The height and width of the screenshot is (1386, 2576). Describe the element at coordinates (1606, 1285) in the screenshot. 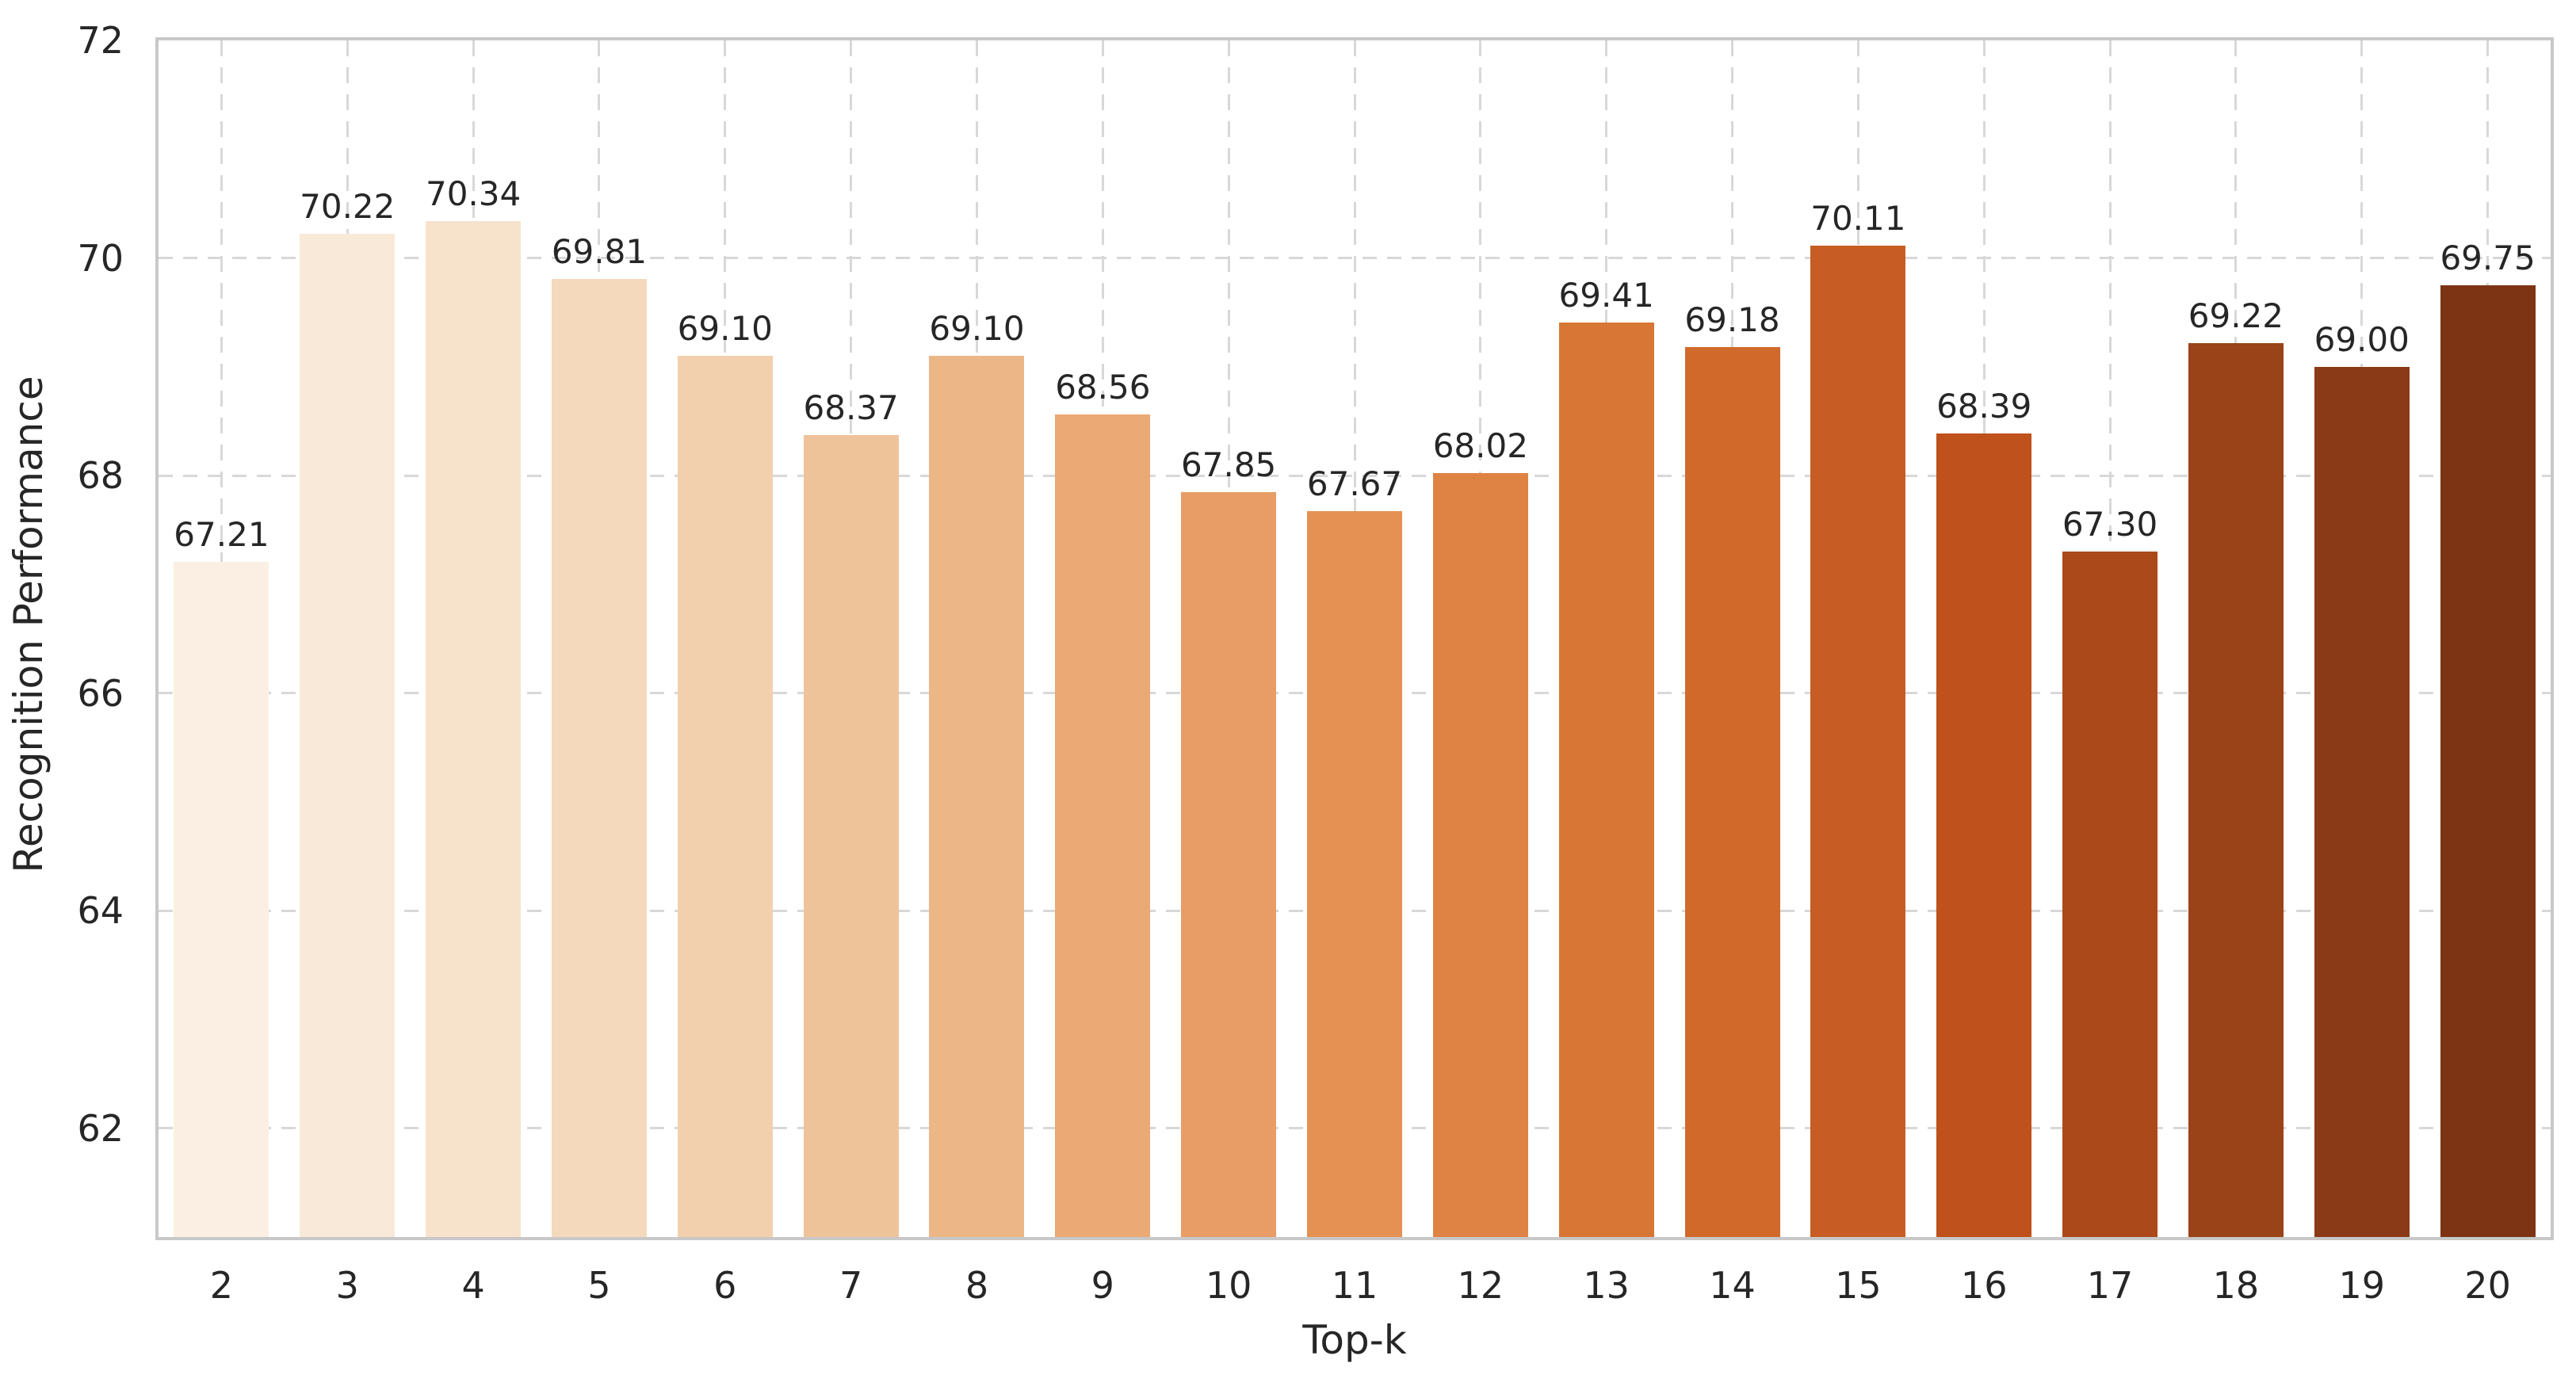

I see `x-tick-label: 13` at that location.